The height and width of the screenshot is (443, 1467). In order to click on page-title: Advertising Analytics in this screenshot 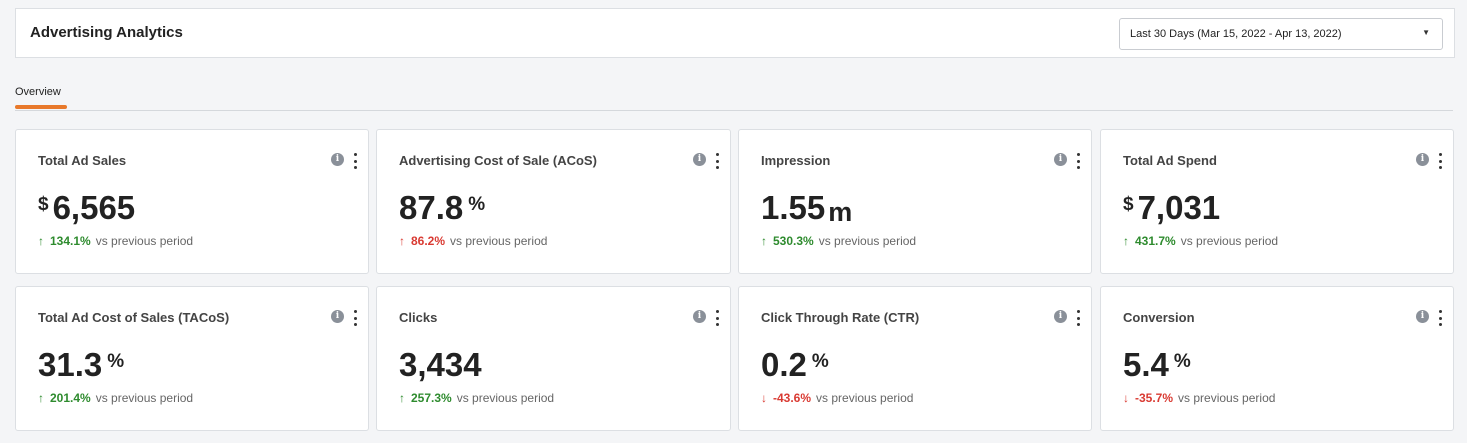, I will do `click(106, 32)`.